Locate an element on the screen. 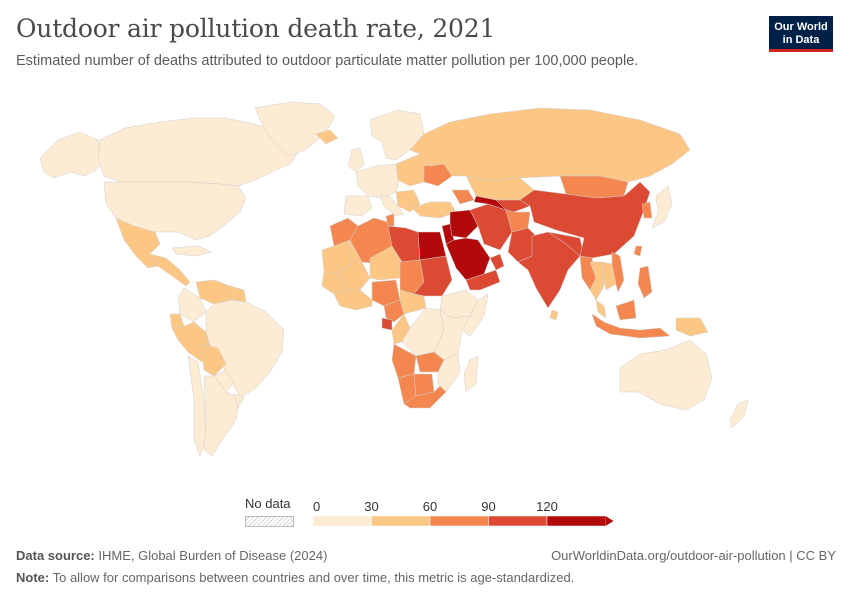 The height and width of the screenshot is (600, 850). country-guyana is located at coordinates (238, 294).